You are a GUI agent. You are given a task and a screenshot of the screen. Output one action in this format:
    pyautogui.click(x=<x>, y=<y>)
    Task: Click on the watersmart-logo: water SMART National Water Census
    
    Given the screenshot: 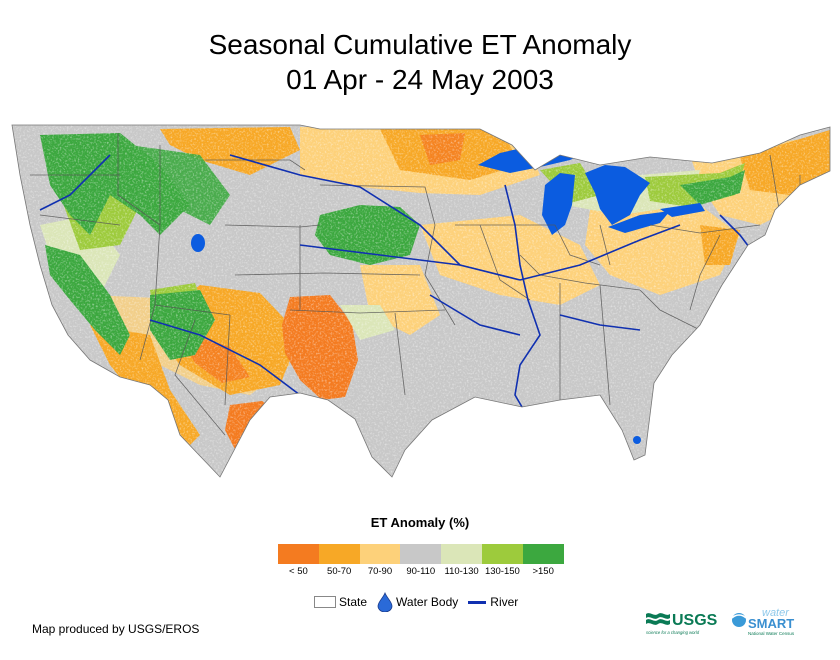 What is the action you would take?
    pyautogui.click(x=763, y=621)
    